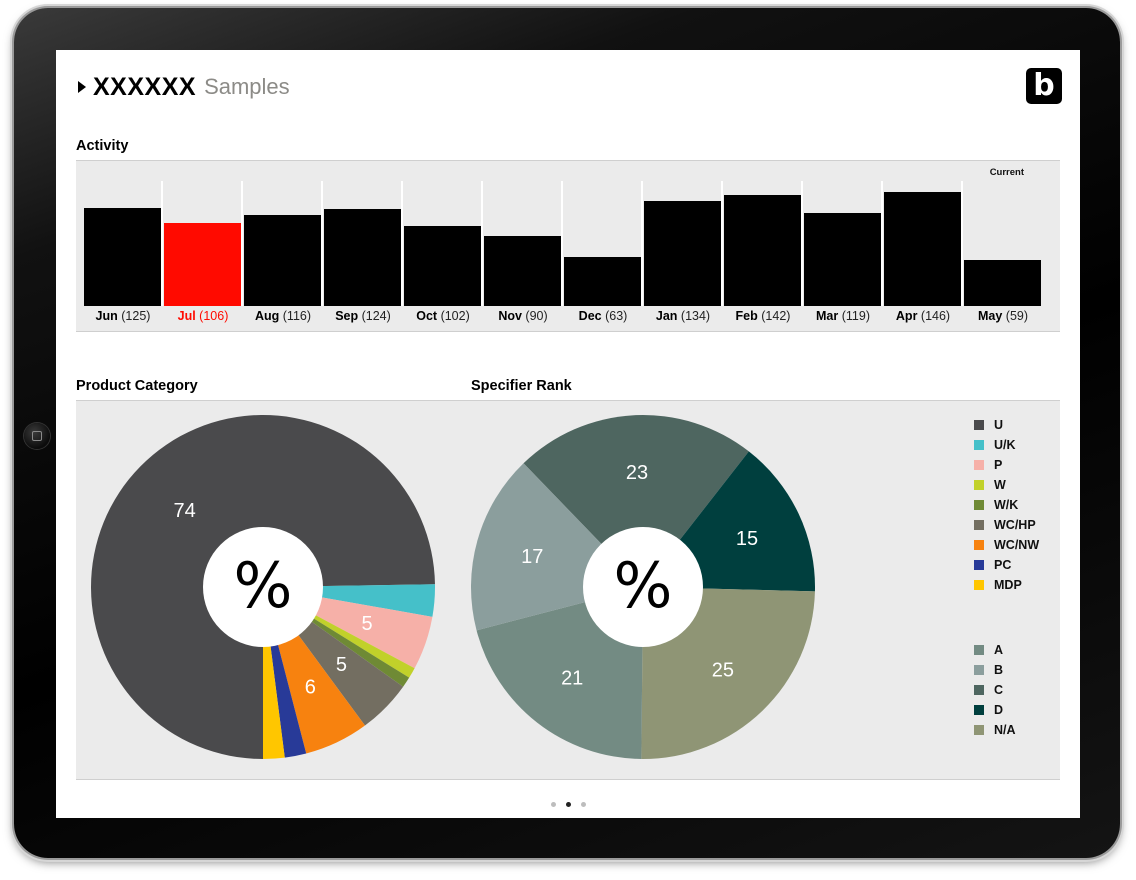 The height and width of the screenshot is (880, 1136). I want to click on bar-label: Aug (116), so click(283, 316).